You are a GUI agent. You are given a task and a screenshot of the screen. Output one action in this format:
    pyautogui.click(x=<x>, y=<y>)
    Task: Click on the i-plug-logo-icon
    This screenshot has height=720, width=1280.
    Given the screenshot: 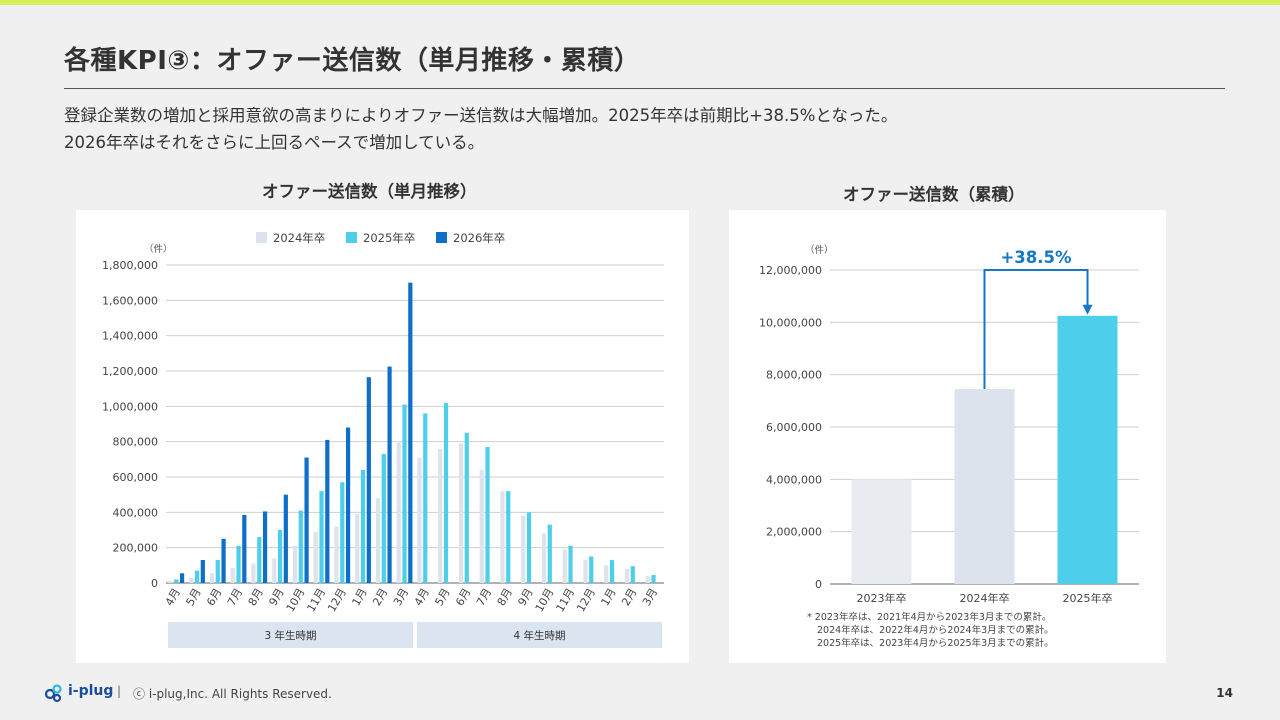 What is the action you would take?
    pyautogui.click(x=53, y=693)
    